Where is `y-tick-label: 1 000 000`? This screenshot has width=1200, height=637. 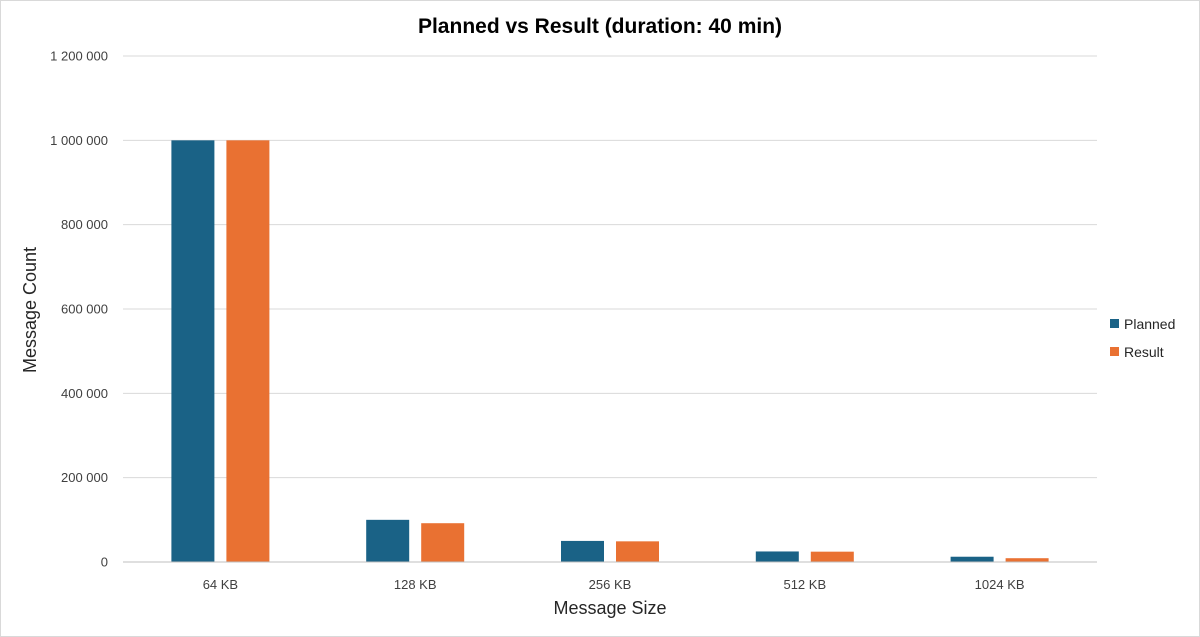 y-tick-label: 1 000 000 is located at coordinates (79, 140).